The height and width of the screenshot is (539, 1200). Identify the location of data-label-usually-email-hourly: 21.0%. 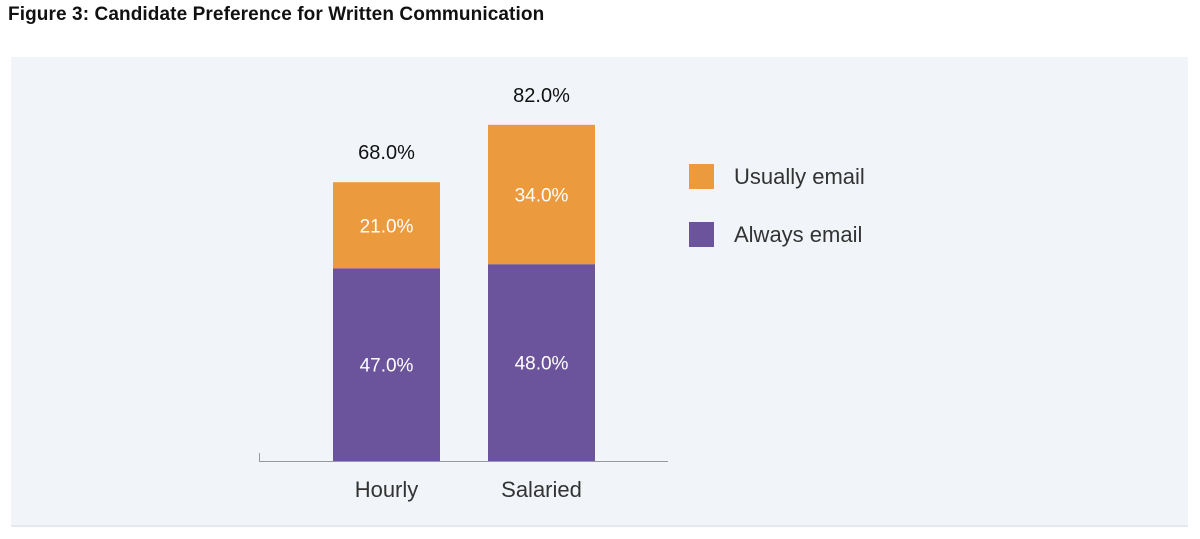
(387, 226).